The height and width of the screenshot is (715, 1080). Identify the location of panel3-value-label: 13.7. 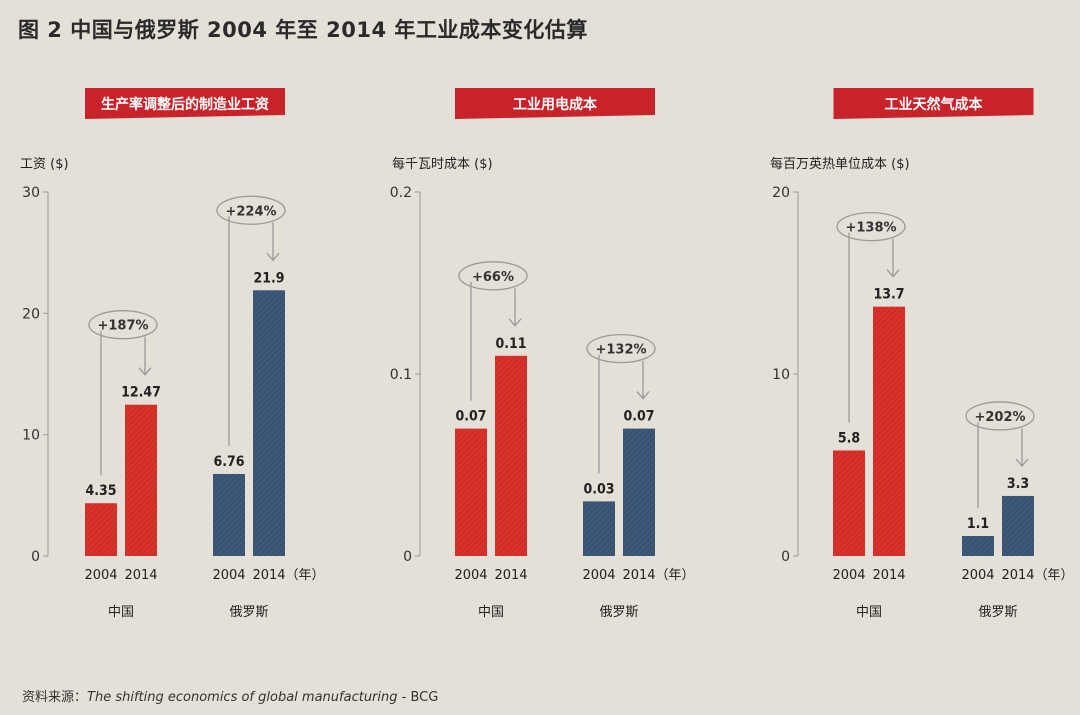
(888, 295).